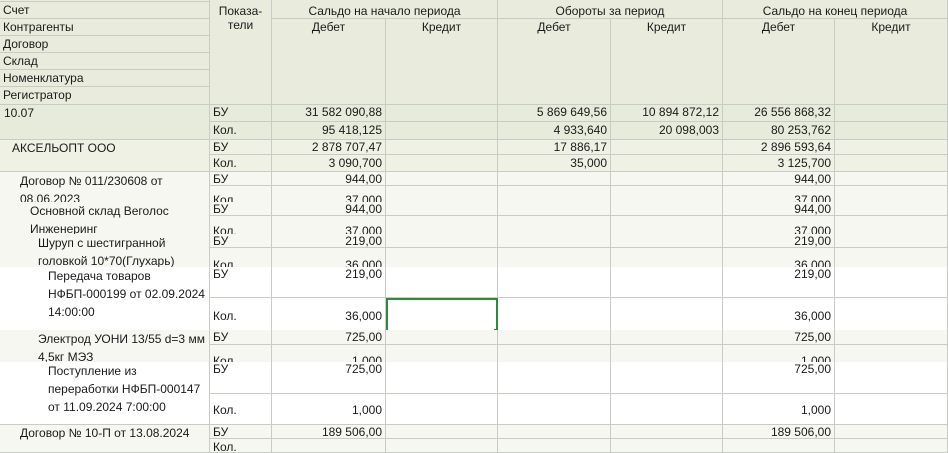 The height and width of the screenshot is (453, 948). Describe the element at coordinates (329, 378) in the screenshot. I see `row-bu-value-7-0: 725,00` at that location.